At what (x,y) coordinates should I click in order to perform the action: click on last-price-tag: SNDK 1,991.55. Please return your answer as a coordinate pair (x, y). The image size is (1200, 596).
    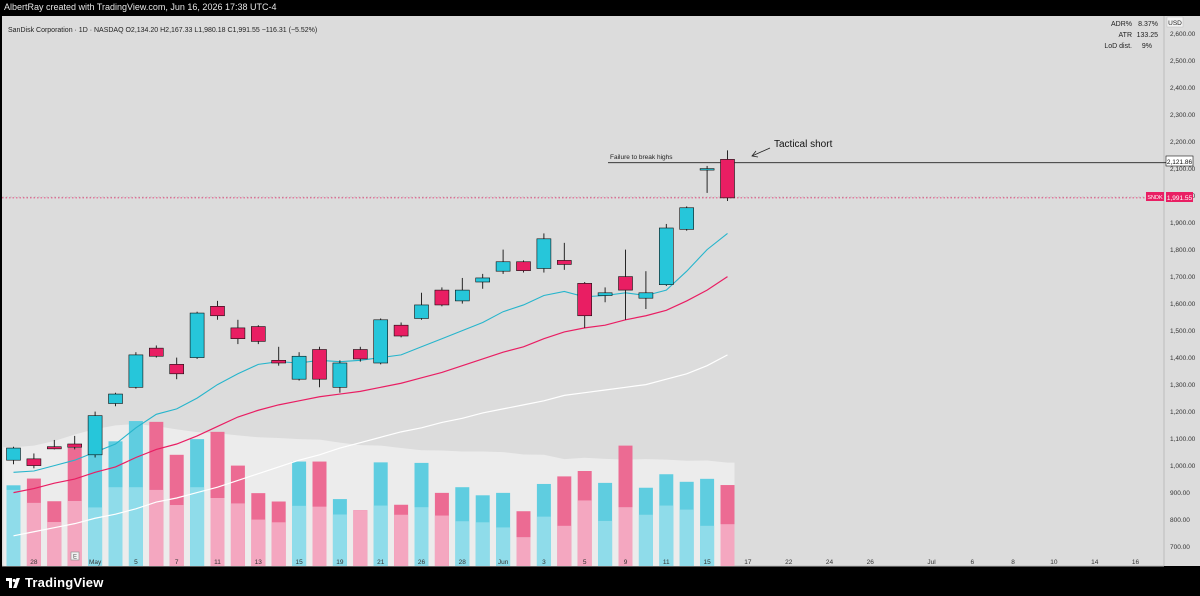
    Looking at the image, I should click on (1169, 197).